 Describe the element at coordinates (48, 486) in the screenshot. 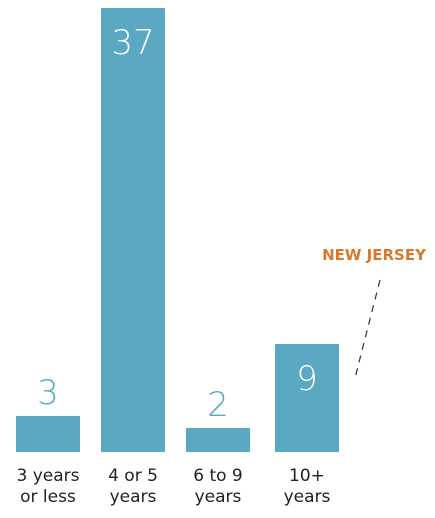

I see `x-tick-label: 3 years or less` at that location.